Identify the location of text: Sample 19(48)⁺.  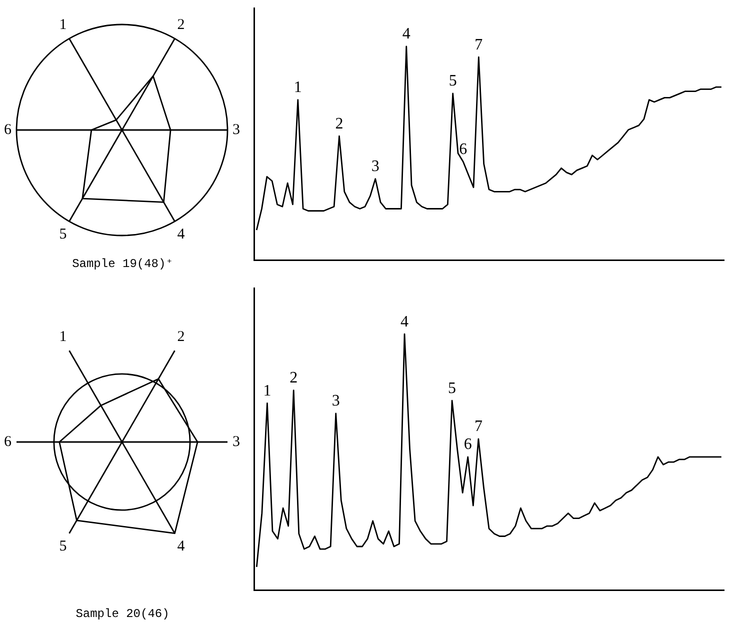
(122, 263).